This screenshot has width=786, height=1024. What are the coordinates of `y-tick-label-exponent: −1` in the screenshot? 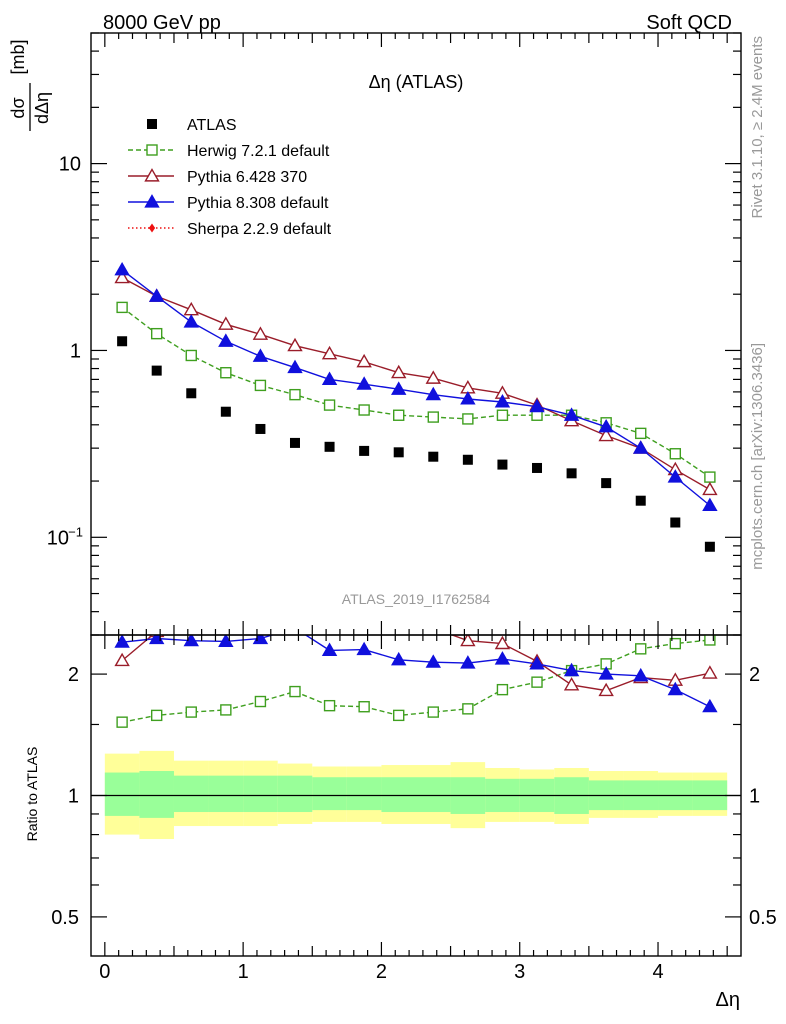 It's located at (75, 531).